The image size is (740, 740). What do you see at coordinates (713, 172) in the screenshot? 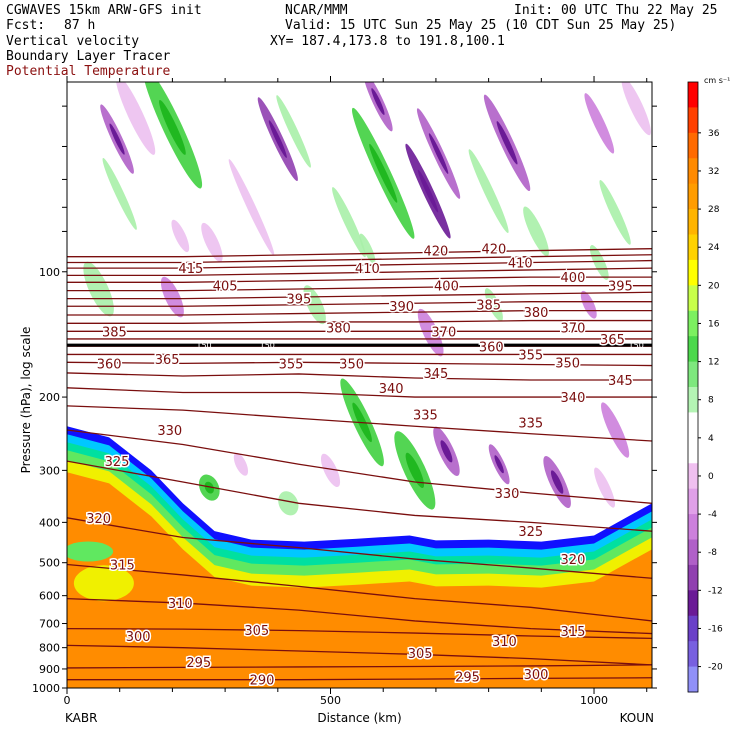
I see `colorbar-label-1: 32` at bounding box center [713, 172].